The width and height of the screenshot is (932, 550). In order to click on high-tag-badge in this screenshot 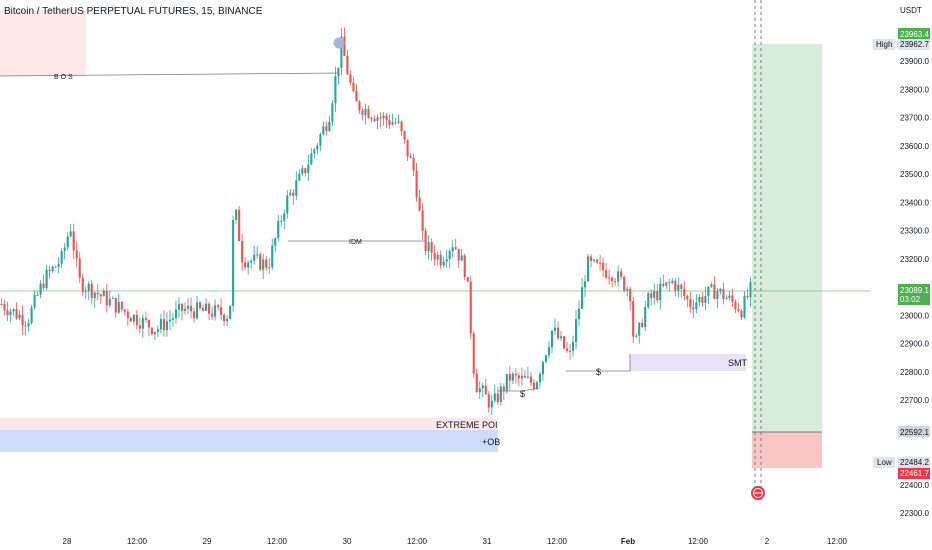, I will do `click(884, 44)`.